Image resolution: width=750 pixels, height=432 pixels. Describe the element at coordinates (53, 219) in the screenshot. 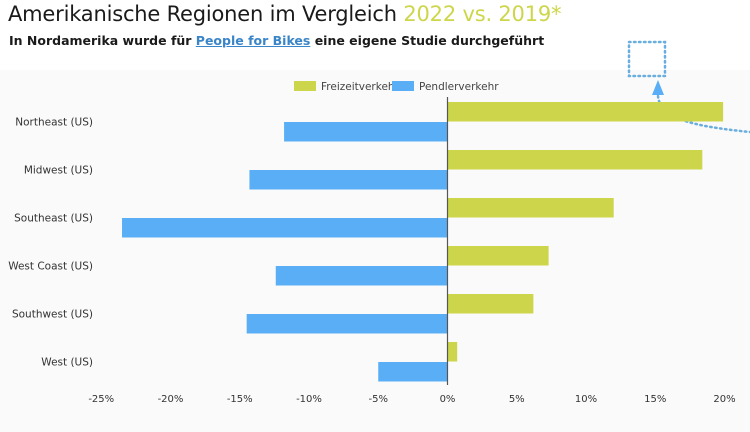

I see `category-label: Southeast (US)` at that location.